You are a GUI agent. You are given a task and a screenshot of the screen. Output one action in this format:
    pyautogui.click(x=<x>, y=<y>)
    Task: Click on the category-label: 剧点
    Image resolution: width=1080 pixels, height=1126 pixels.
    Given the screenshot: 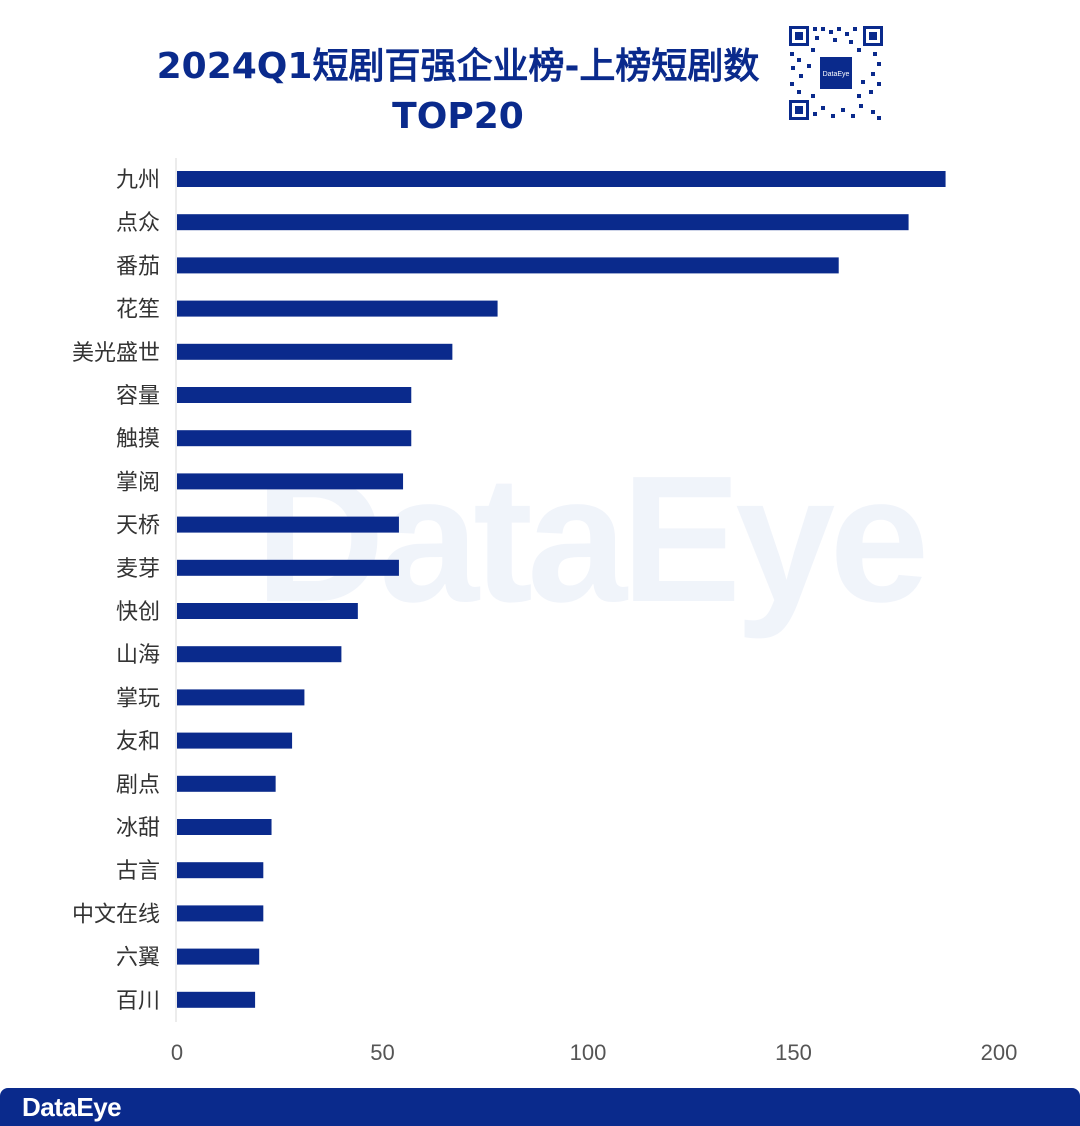 What is the action you would take?
    pyautogui.click(x=138, y=785)
    